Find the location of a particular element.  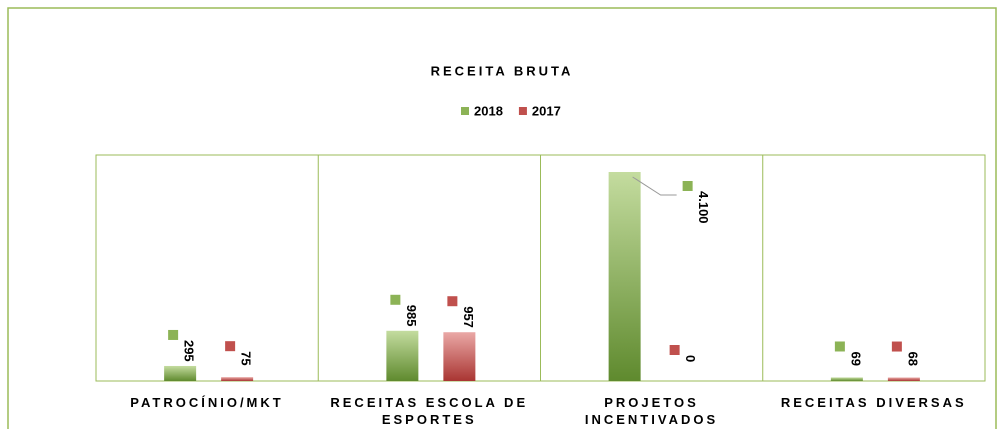

category-label: RECEITAS DIVERSAS is located at coordinates (873, 402).